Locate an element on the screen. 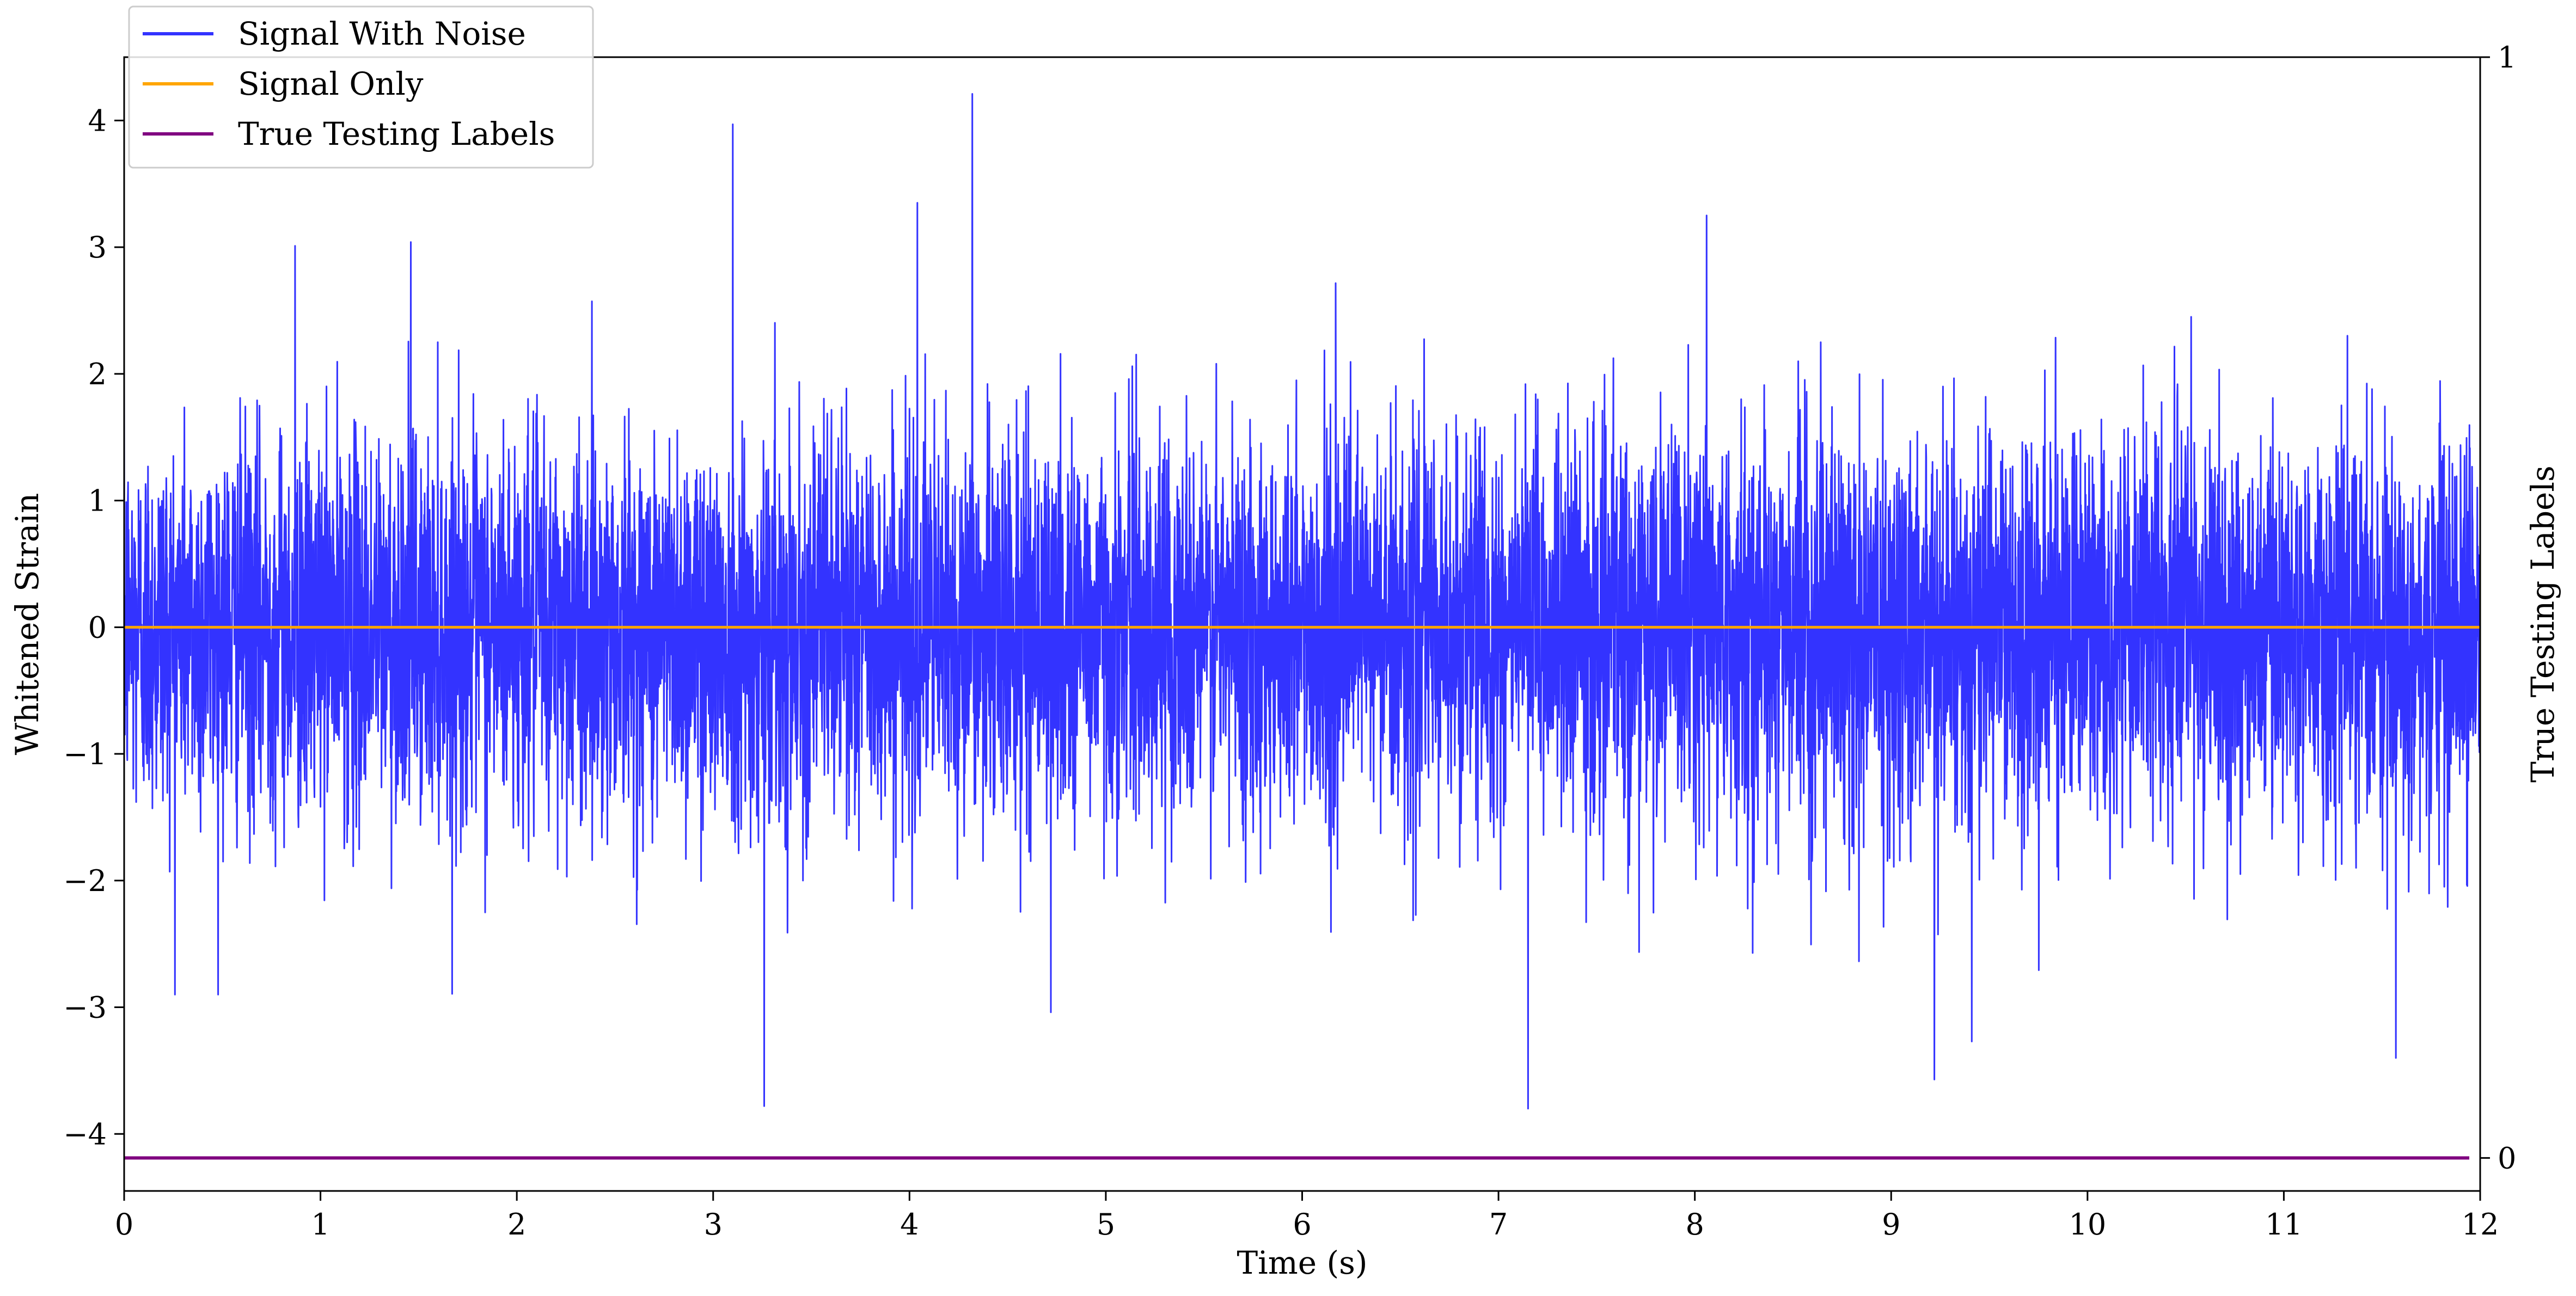 The width and height of the screenshot is (2576, 1296). x-tick-label: 6 is located at coordinates (1302, 1224).